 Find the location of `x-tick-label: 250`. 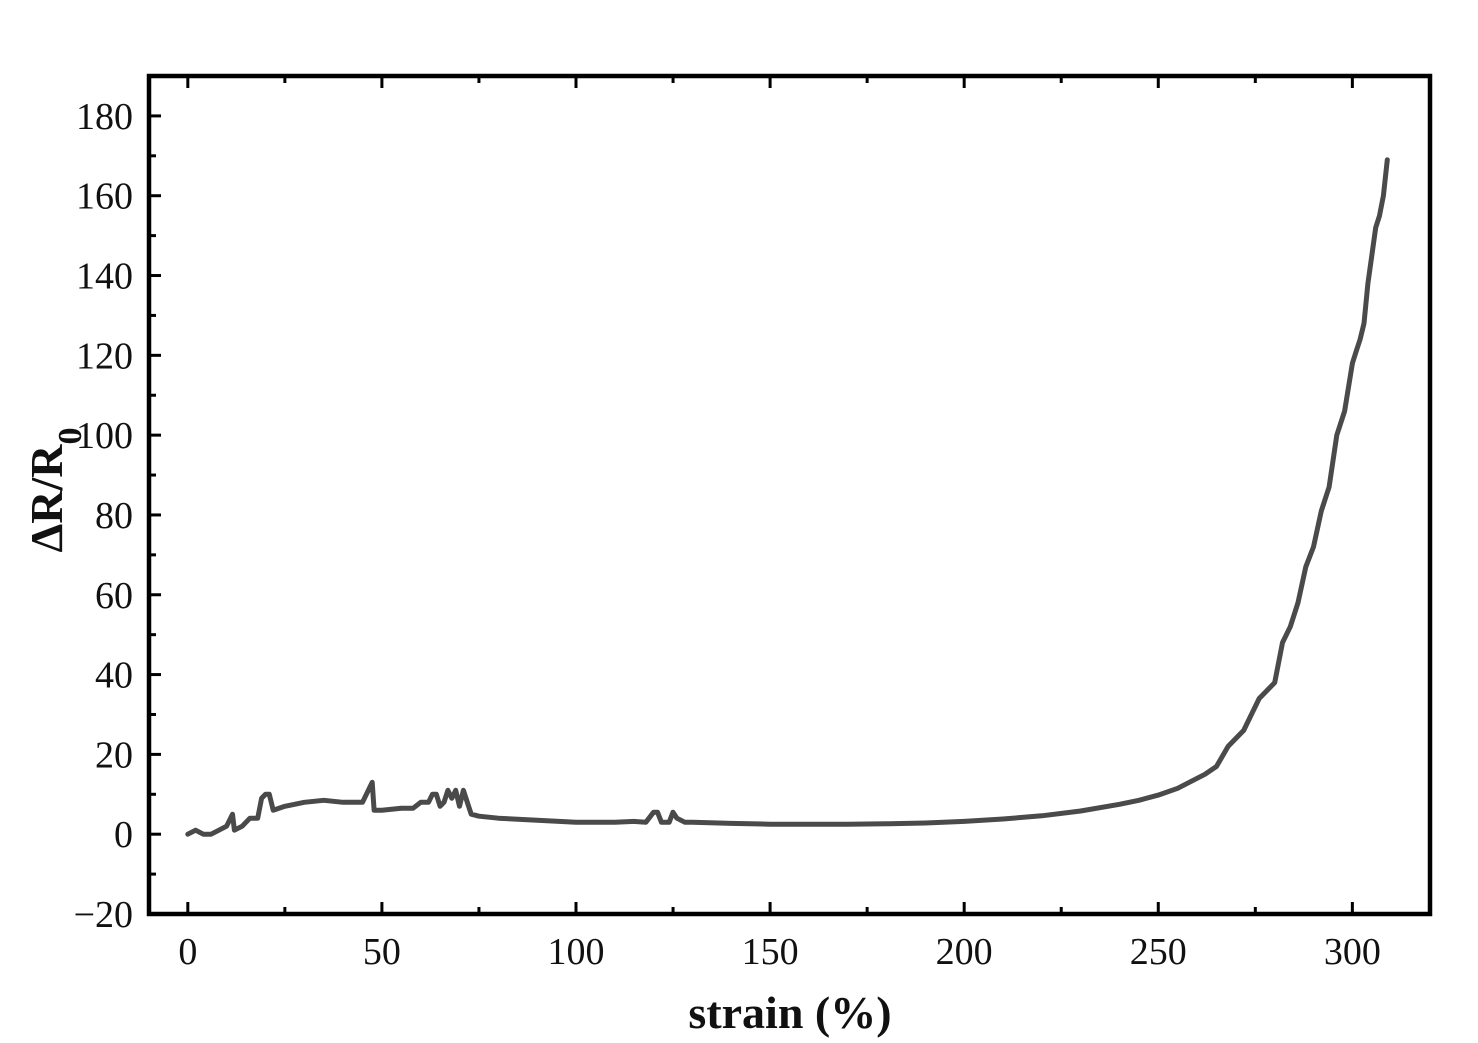

x-tick-label: 250 is located at coordinates (1158, 952).